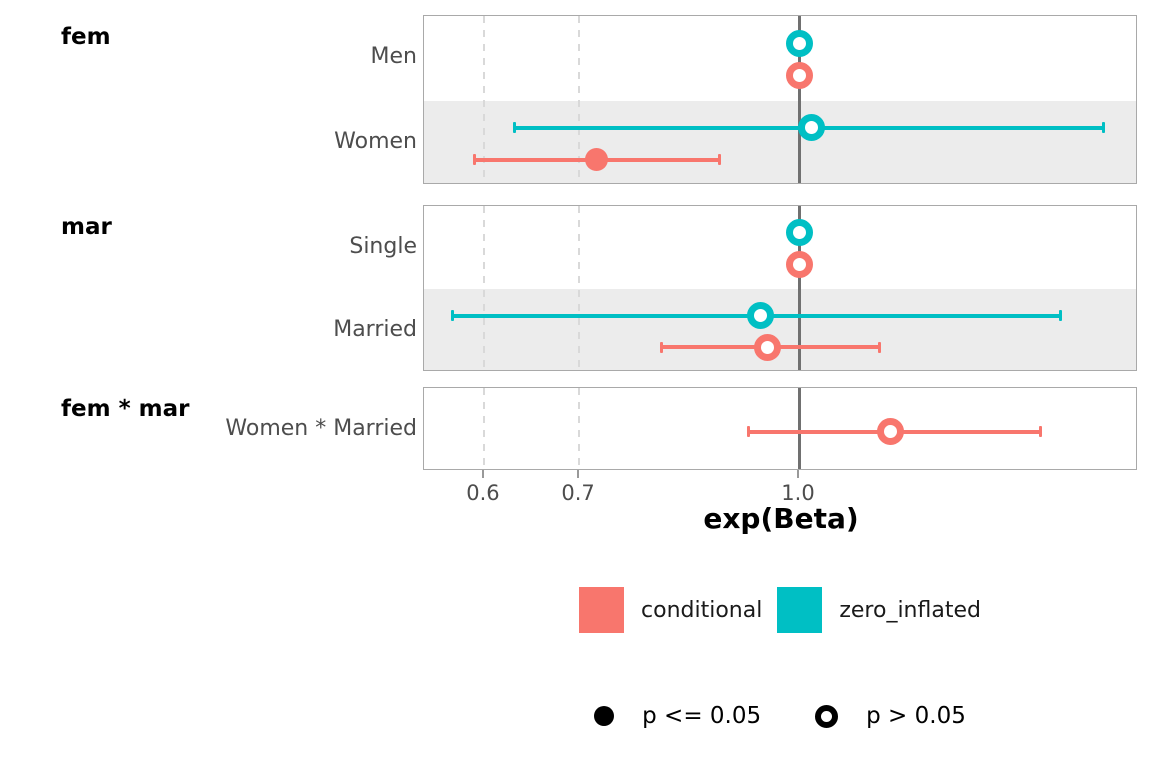 Image resolution: width=1152 pixels, height=768 pixels. Describe the element at coordinates (780, 716) in the screenshot. I see `significance-shape-legend: p <= 0.05 p > 0.05` at that location.